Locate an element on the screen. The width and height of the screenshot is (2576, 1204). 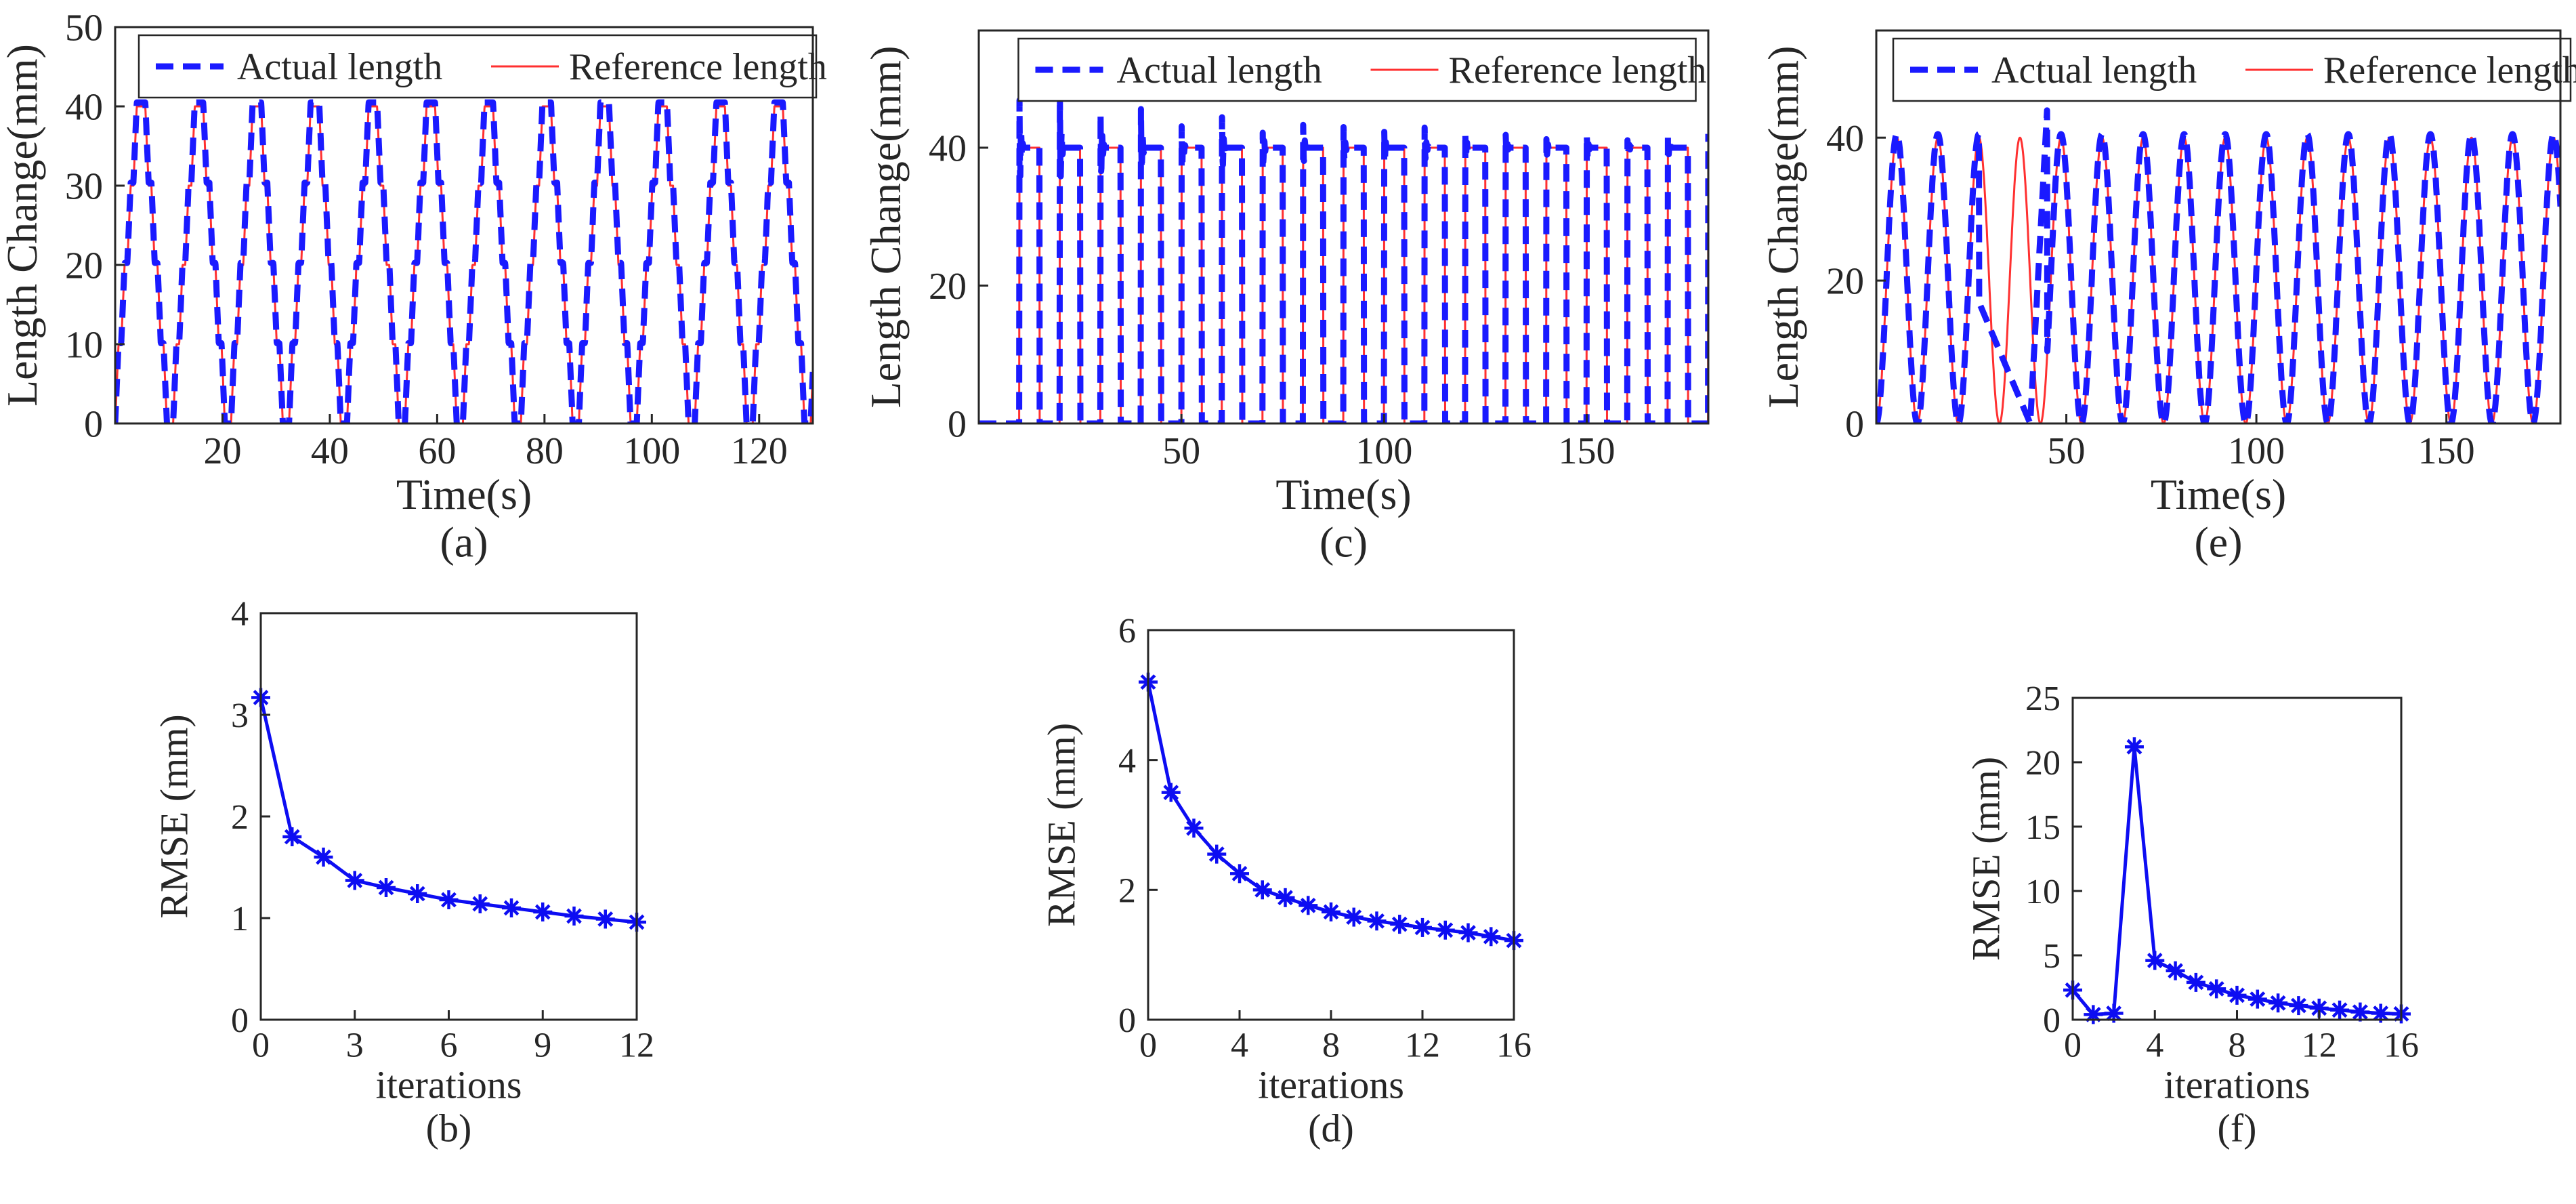
y-tick-label: 40 is located at coordinates (948, 149).